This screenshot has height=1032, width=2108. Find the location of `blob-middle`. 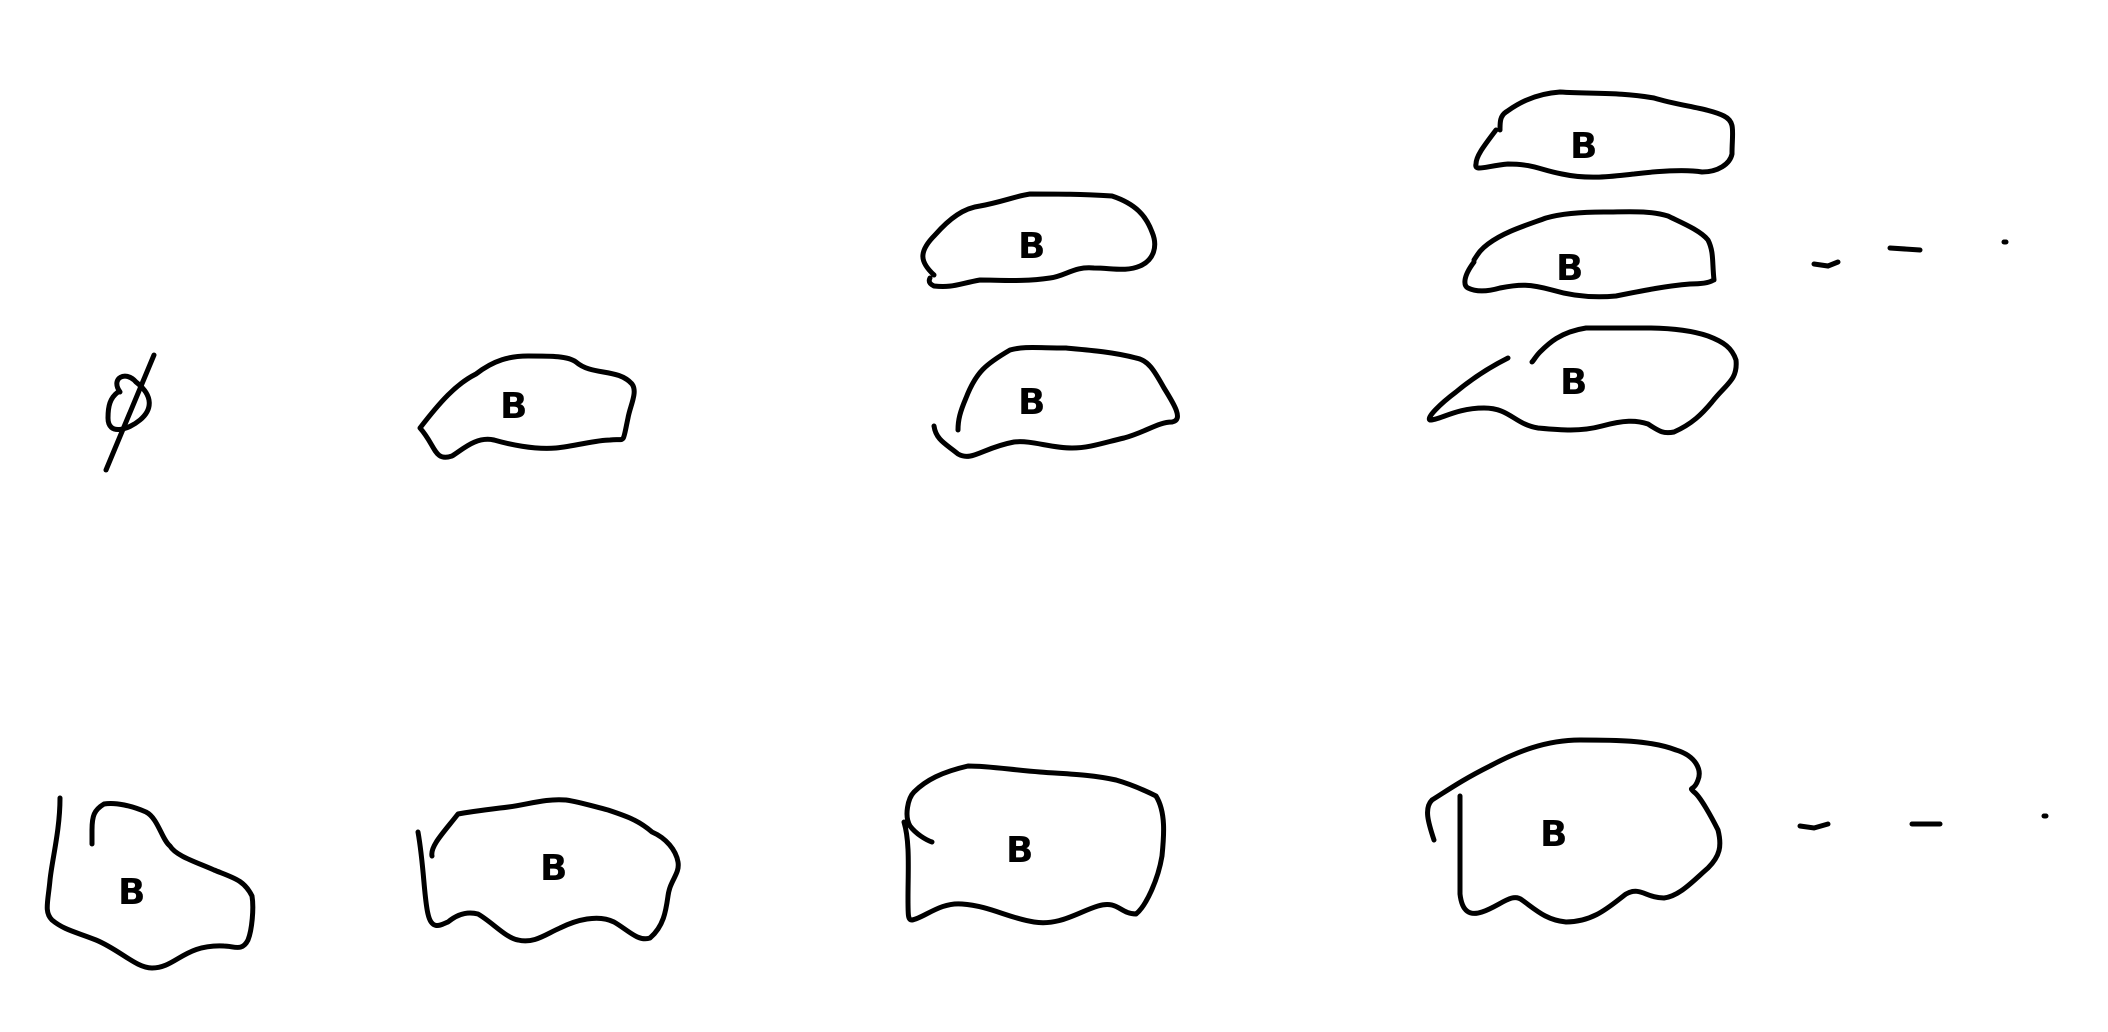

blob-middle is located at coordinates (1589, 254).